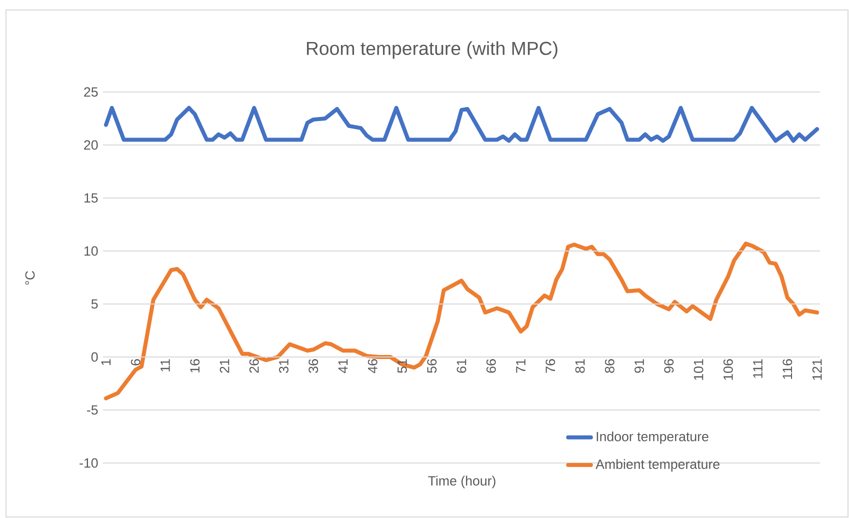 The image size is (849, 518). I want to click on legend-label: Indoor temperature, so click(652, 437).